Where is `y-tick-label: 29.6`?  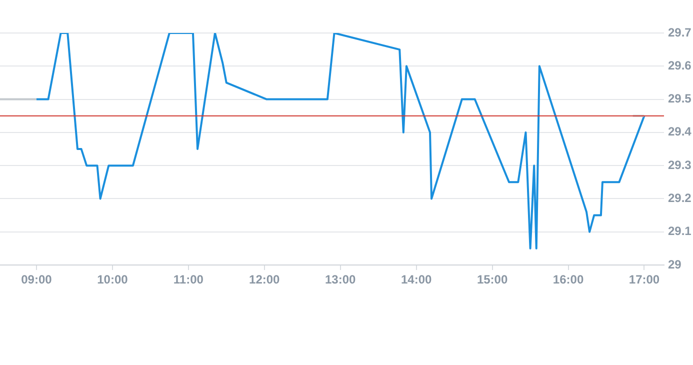 y-tick-label: 29.6 is located at coordinates (680, 65).